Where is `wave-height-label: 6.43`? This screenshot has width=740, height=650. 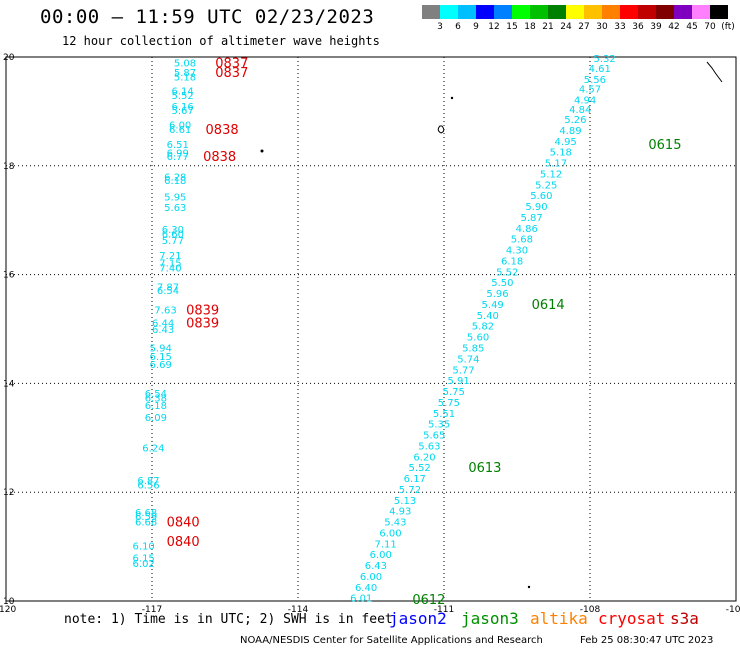
wave-height-label: 6.43 is located at coordinates (163, 330).